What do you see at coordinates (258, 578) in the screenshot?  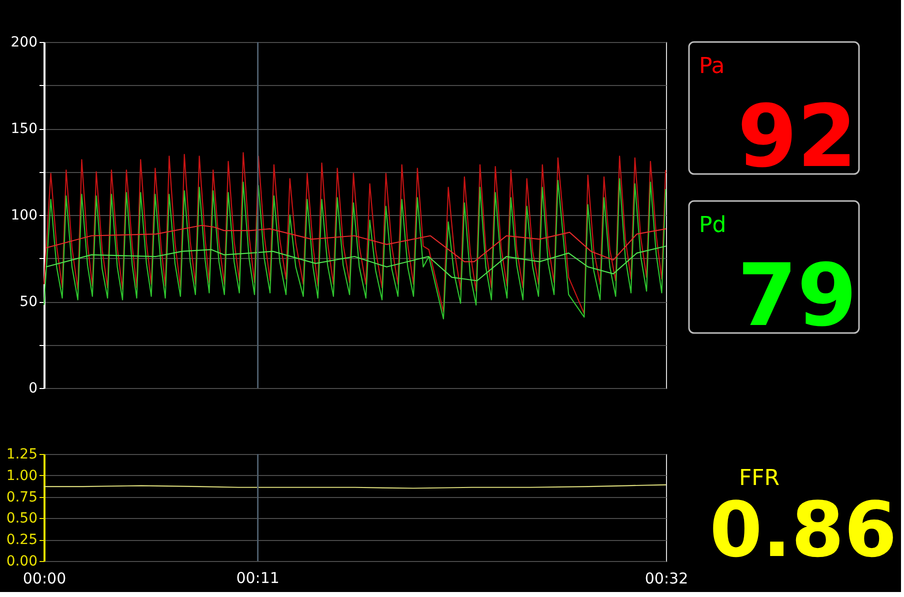 I see `ref-line-label: 00:11` at bounding box center [258, 578].